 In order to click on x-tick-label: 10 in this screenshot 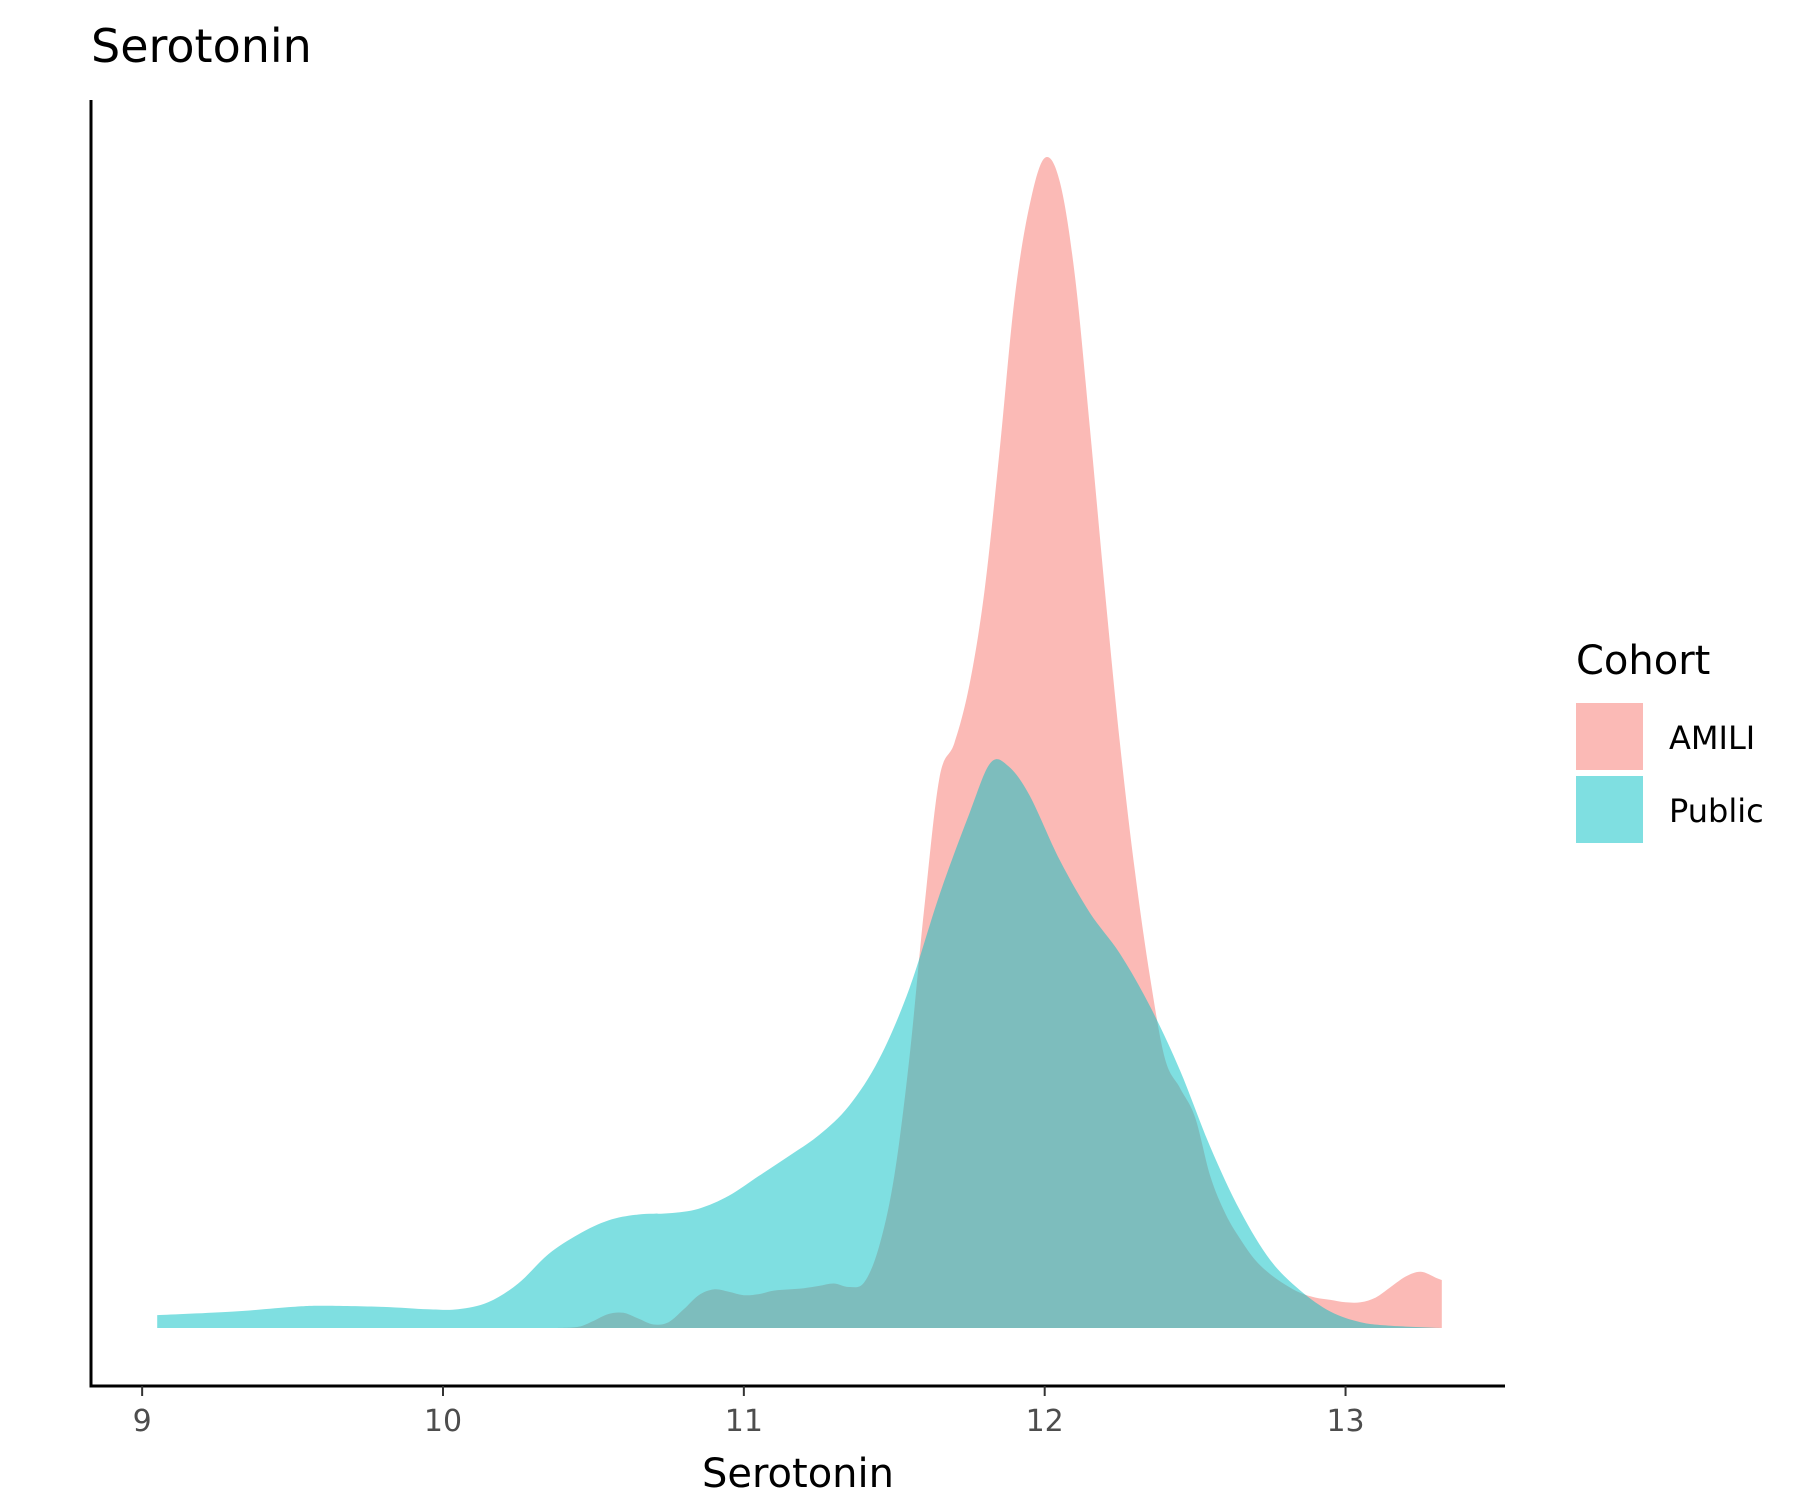, I will do `click(443, 1421)`.